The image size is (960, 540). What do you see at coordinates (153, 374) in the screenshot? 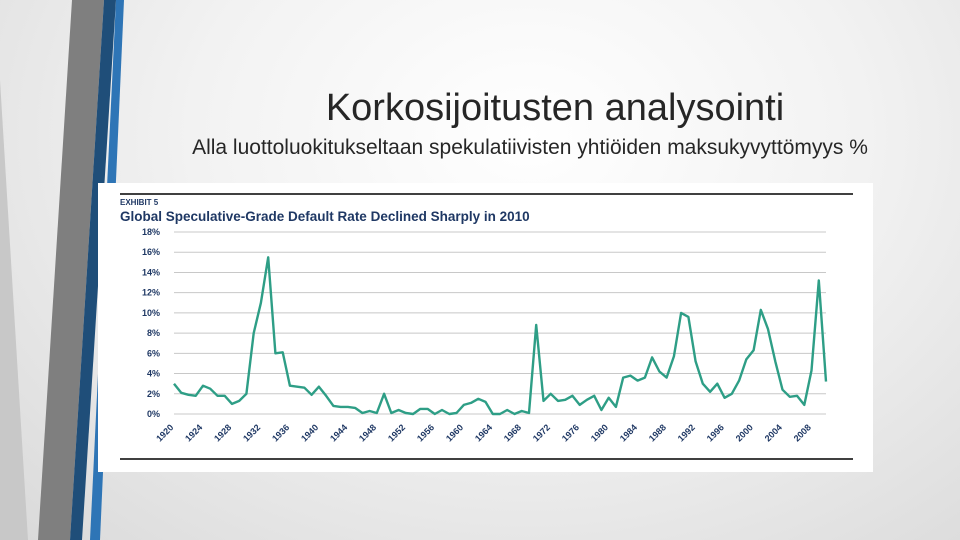
I see `y-tick-label: 4%` at bounding box center [153, 374].